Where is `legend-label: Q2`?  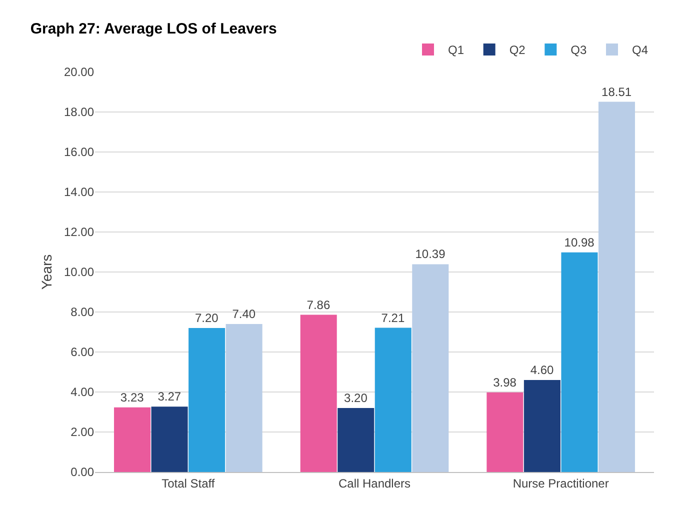 legend-label: Q2 is located at coordinates (517, 50).